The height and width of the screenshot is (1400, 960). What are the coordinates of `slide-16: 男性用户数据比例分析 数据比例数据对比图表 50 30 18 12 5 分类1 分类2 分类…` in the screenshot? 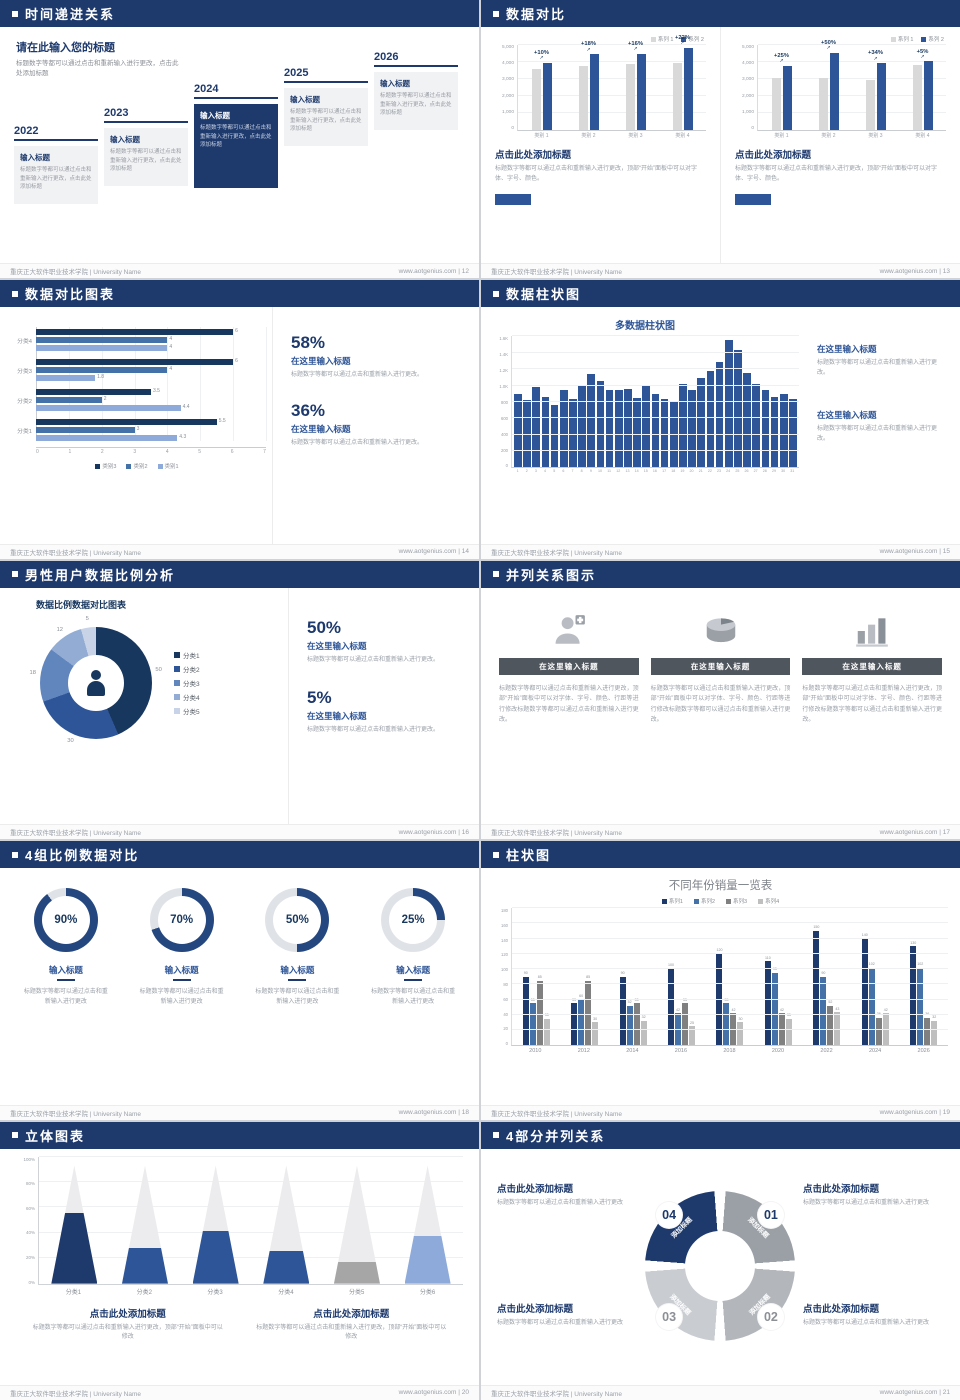 It's located at (239, 700).